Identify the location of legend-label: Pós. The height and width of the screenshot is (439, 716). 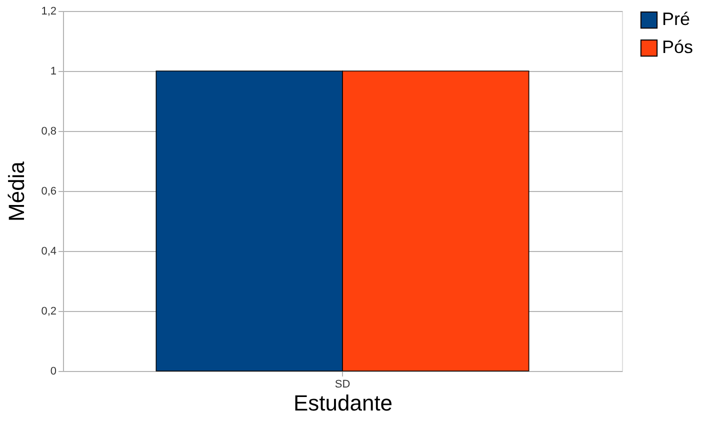
(678, 47).